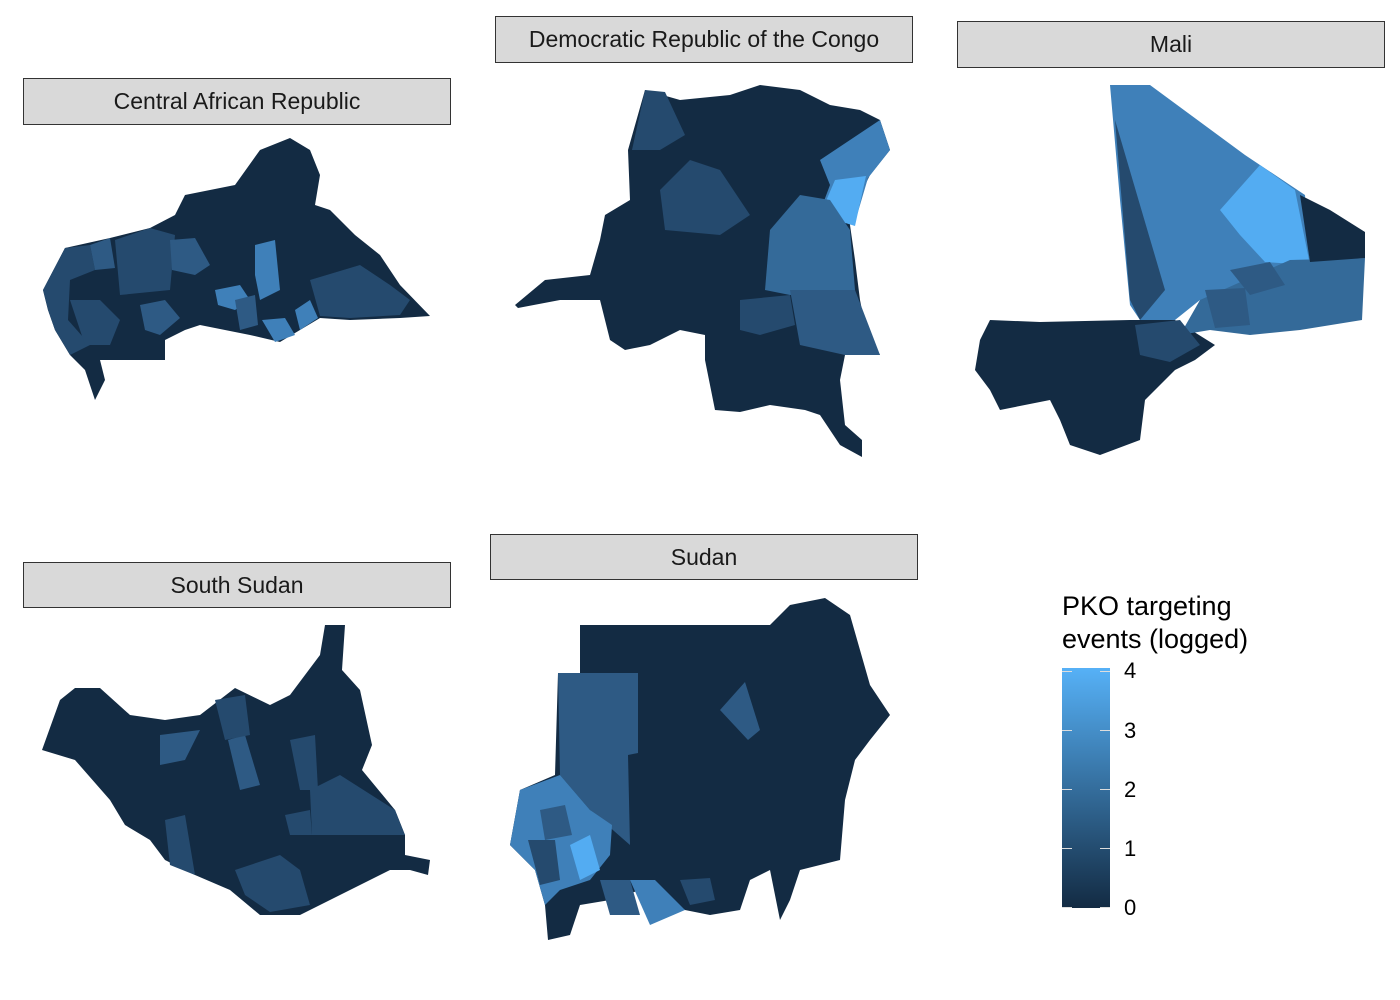 The image size is (1400, 1000). I want to click on legend-title-line: events (logged), so click(1155, 639).